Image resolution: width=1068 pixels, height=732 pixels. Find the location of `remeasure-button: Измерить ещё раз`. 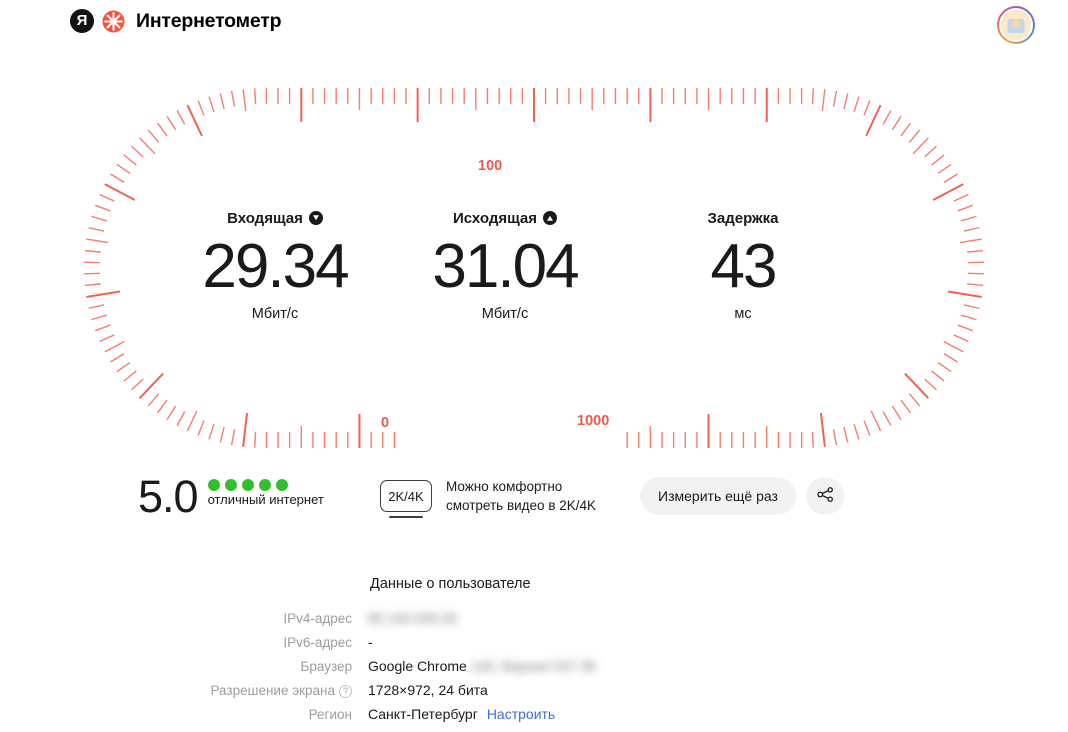

remeasure-button: Измерить ещё раз is located at coordinates (718, 496).